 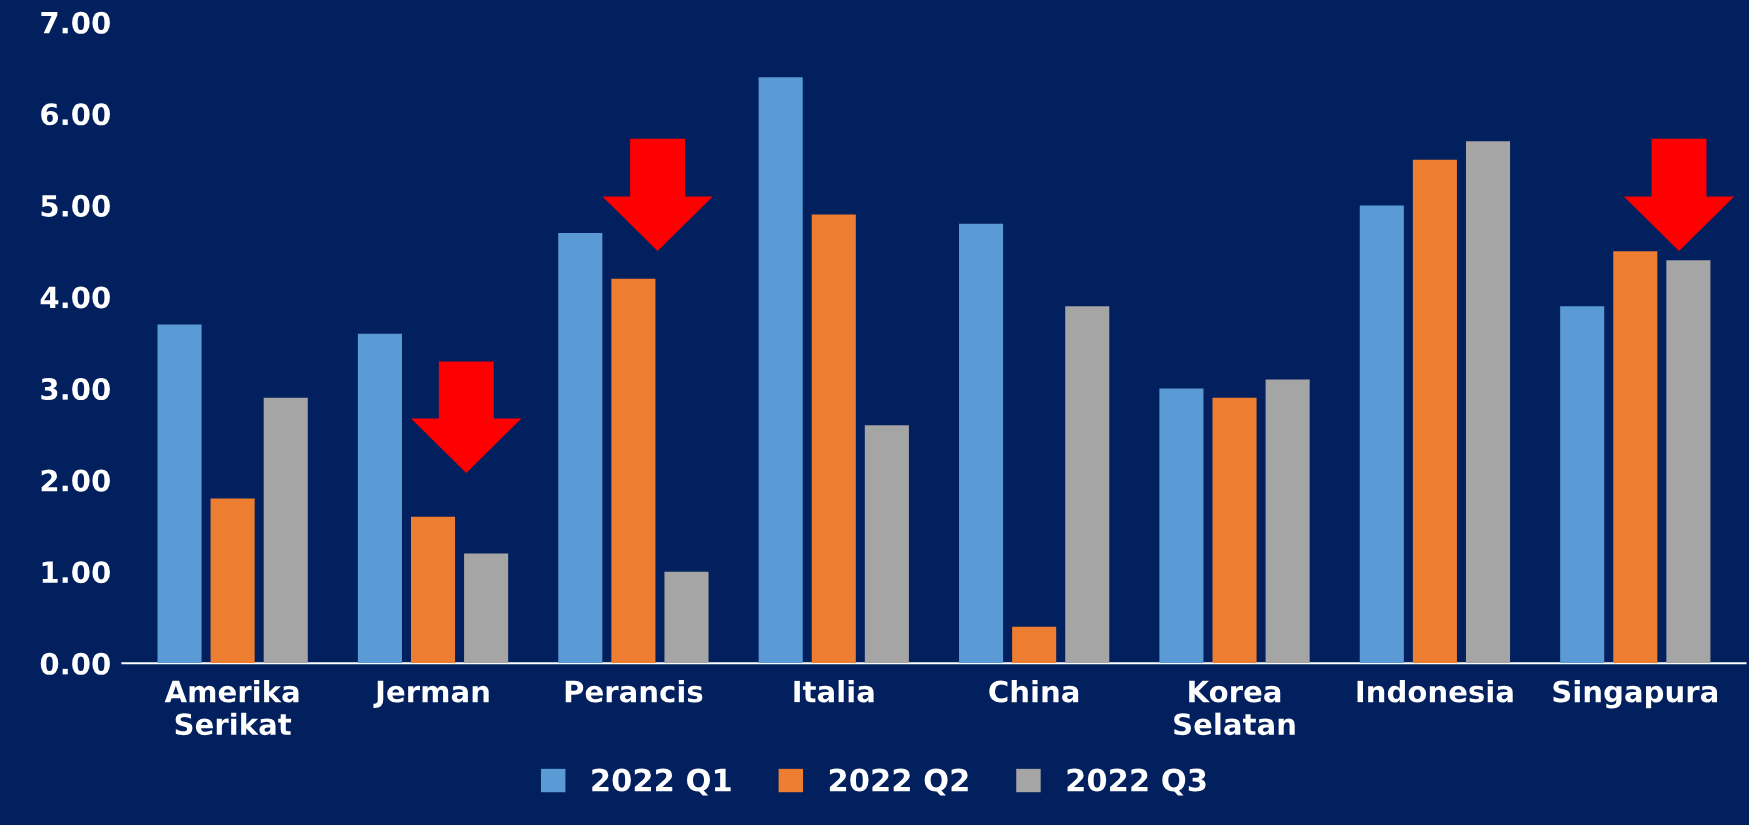 What do you see at coordinates (834, 691) in the screenshot?
I see `x-tick-label: Italia` at bounding box center [834, 691].